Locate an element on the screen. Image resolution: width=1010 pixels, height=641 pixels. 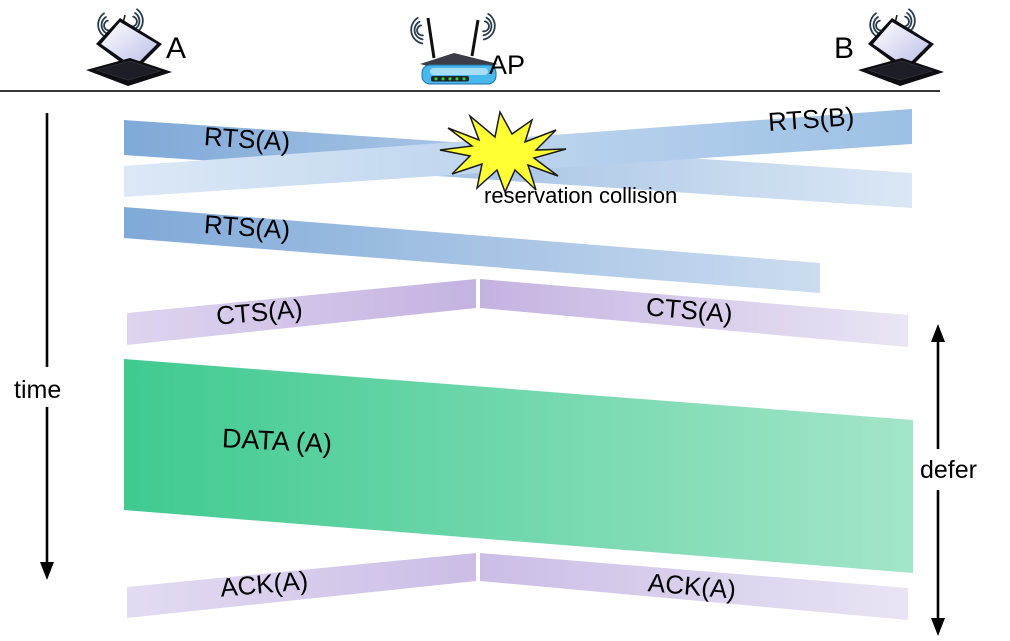
cts-a-right-label: CTS(A) is located at coordinates (689, 310).